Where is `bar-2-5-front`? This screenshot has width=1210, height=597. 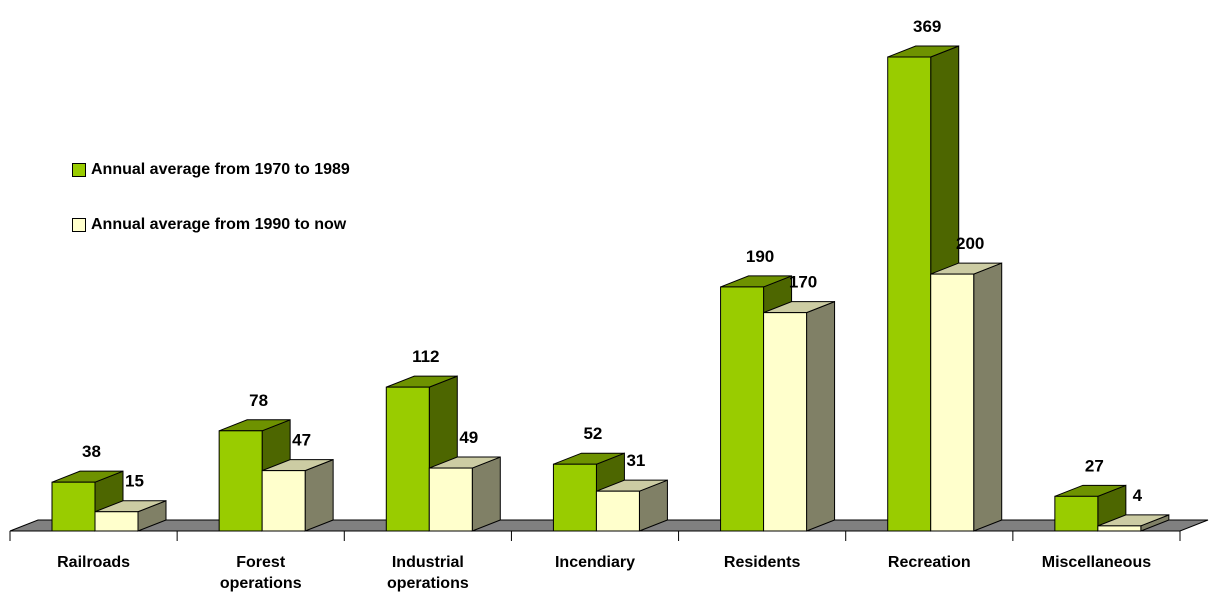
bar-2-5-front is located at coordinates (785, 422).